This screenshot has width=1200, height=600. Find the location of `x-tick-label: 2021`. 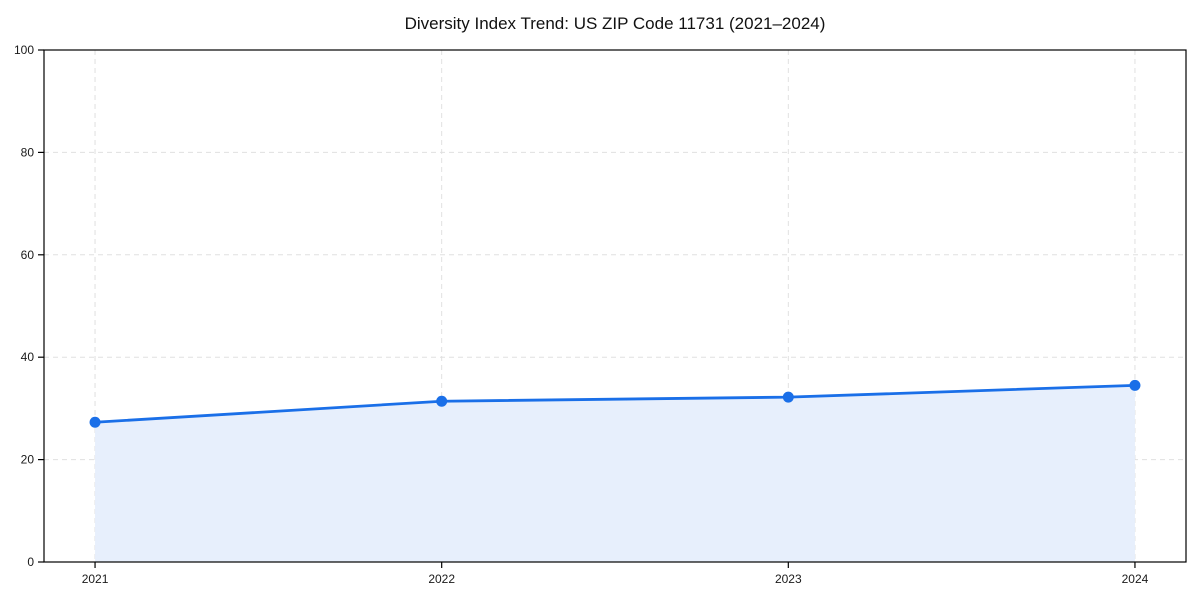

x-tick-label: 2021 is located at coordinates (95, 579).